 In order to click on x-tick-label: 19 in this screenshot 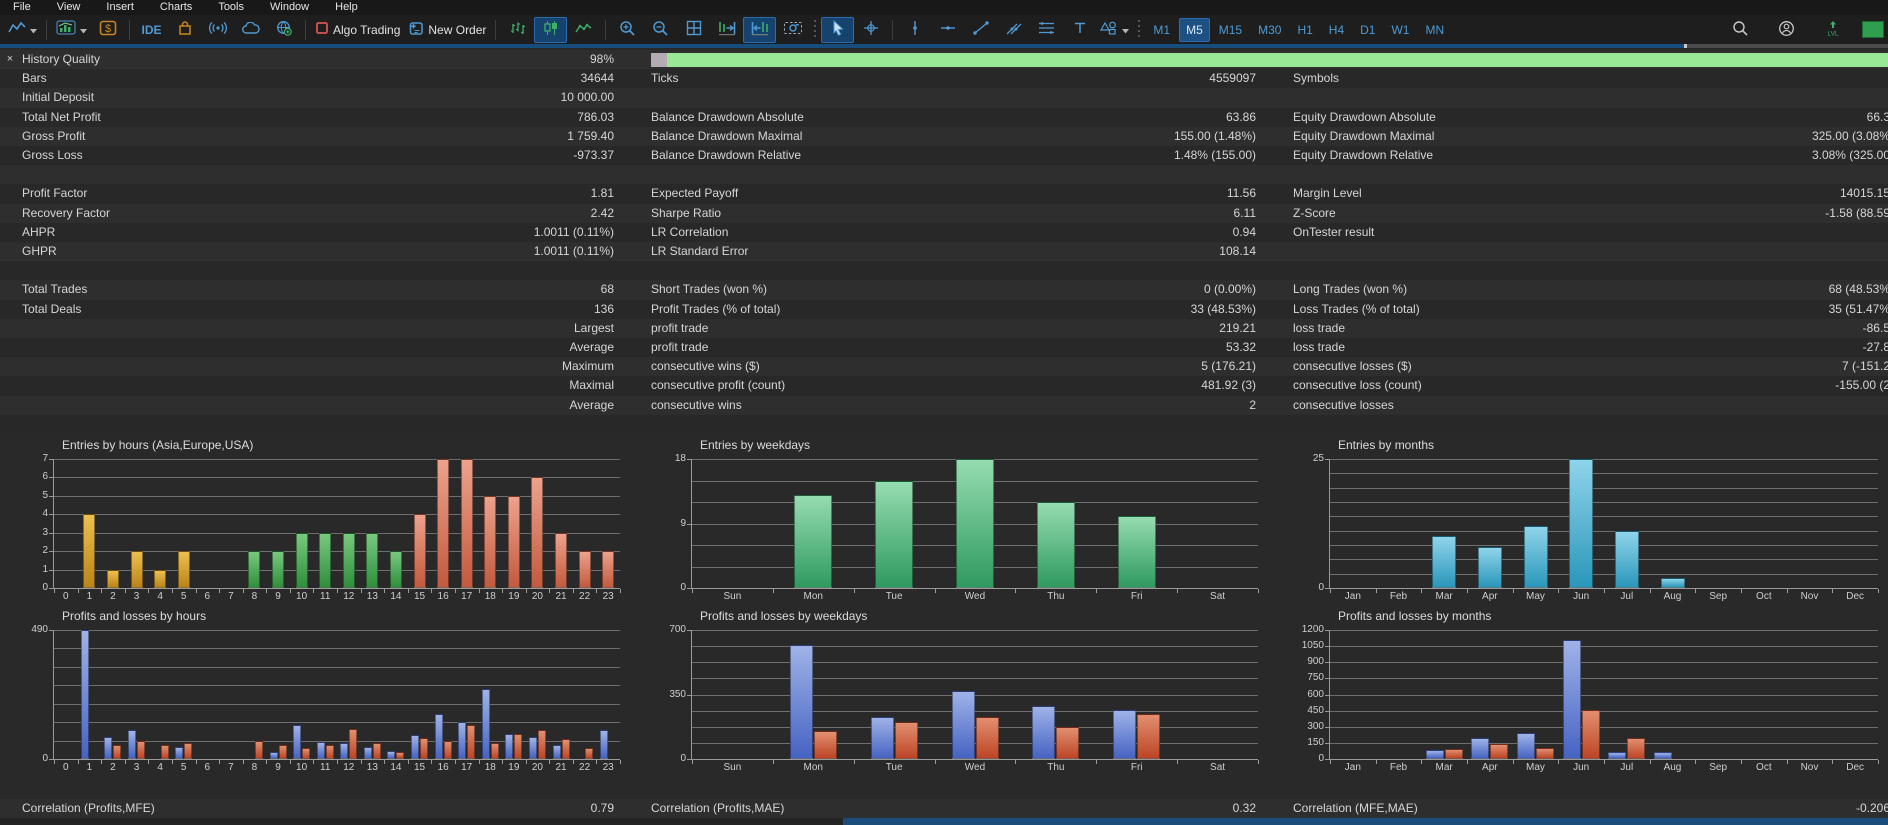, I will do `click(514, 596)`.